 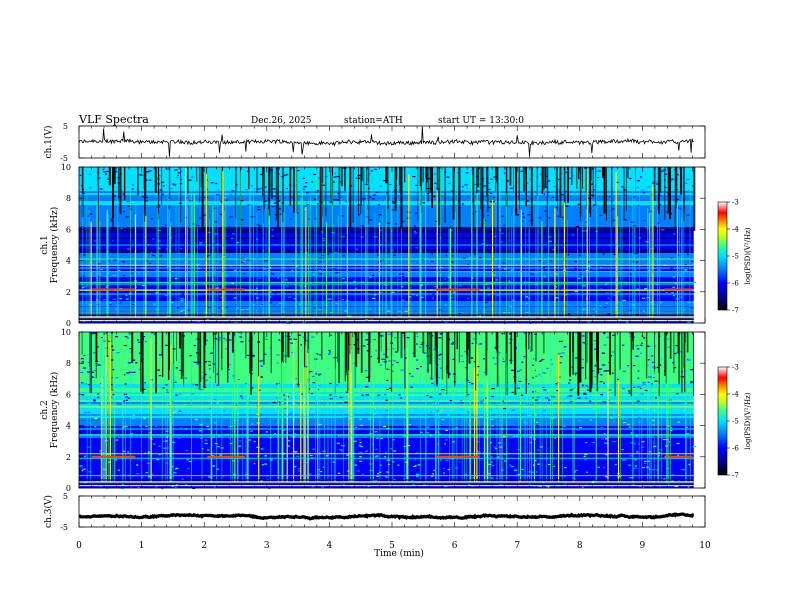 I want to click on y-tick-label: -5, so click(x=64, y=158).